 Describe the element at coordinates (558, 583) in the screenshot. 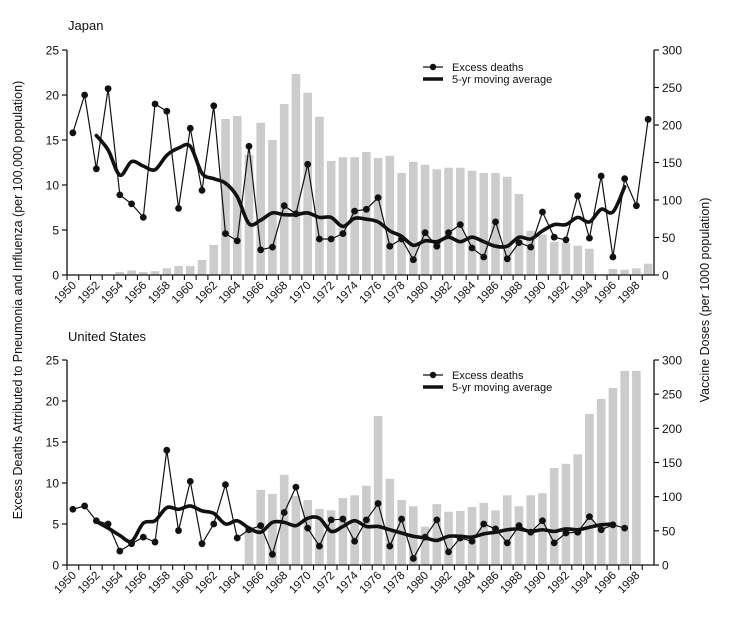

I see `x-tick-label: 1992` at that location.